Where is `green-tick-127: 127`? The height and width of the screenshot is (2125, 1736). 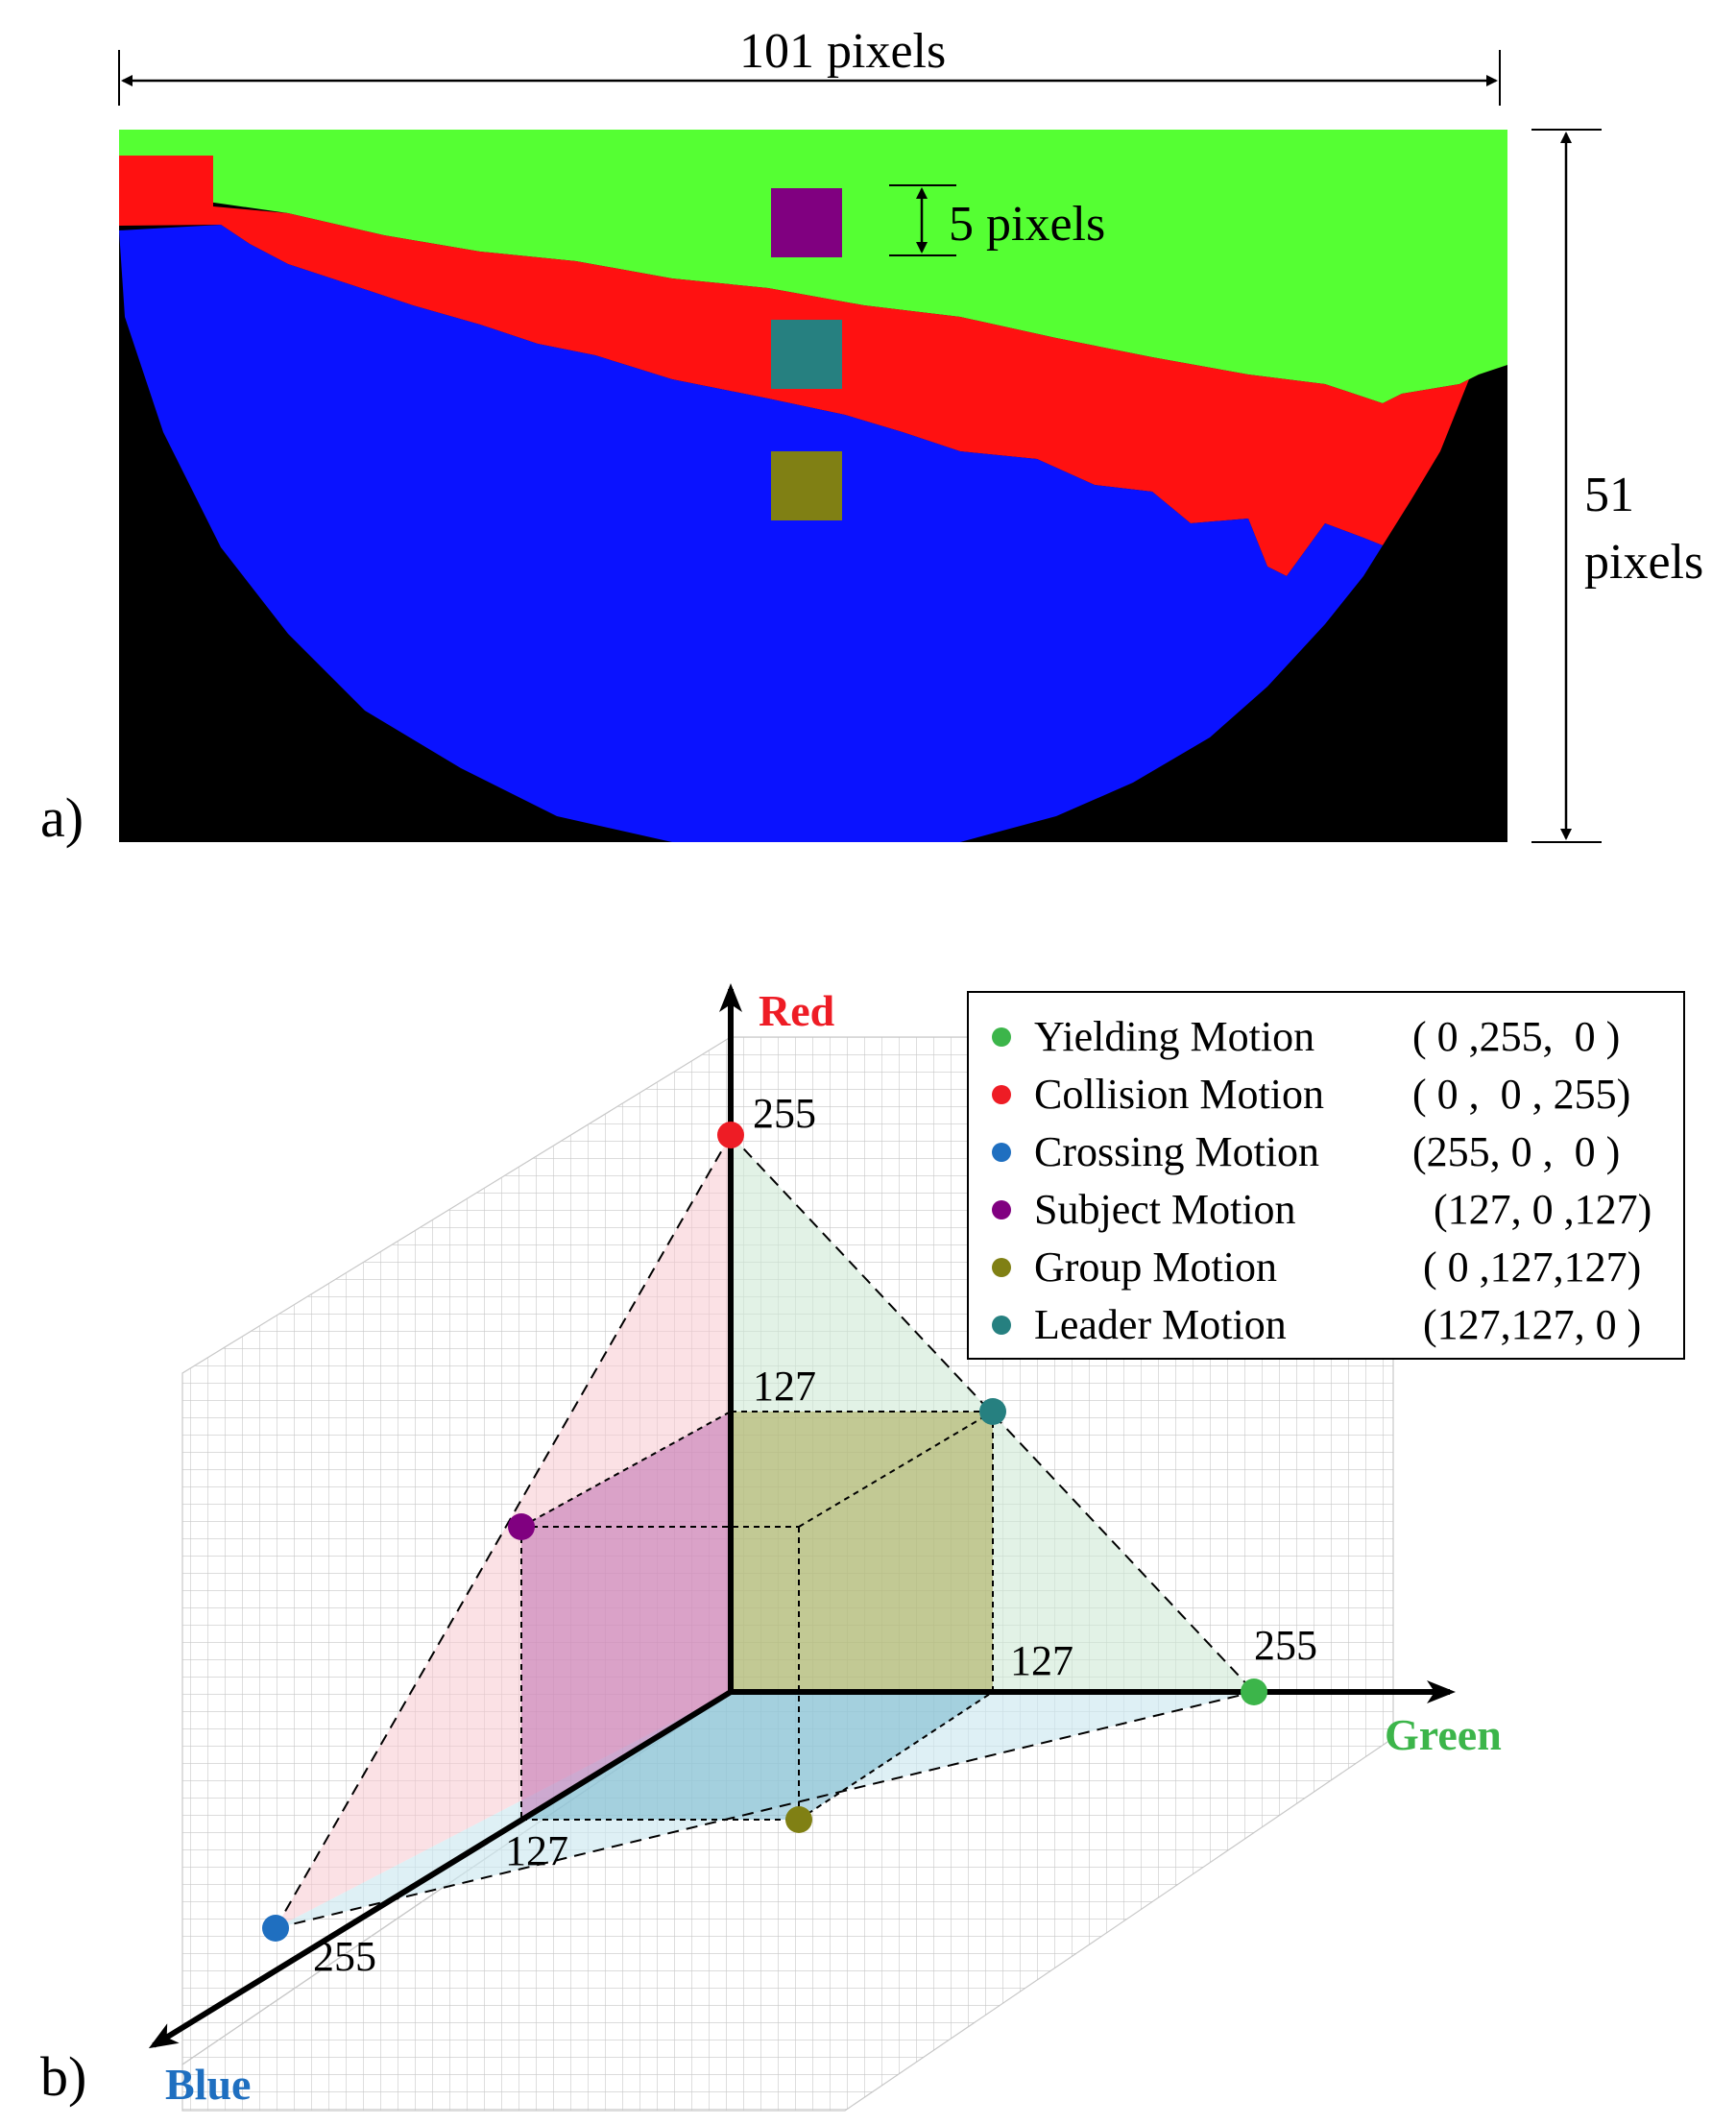
green-tick-127: 127 is located at coordinates (1041, 1660).